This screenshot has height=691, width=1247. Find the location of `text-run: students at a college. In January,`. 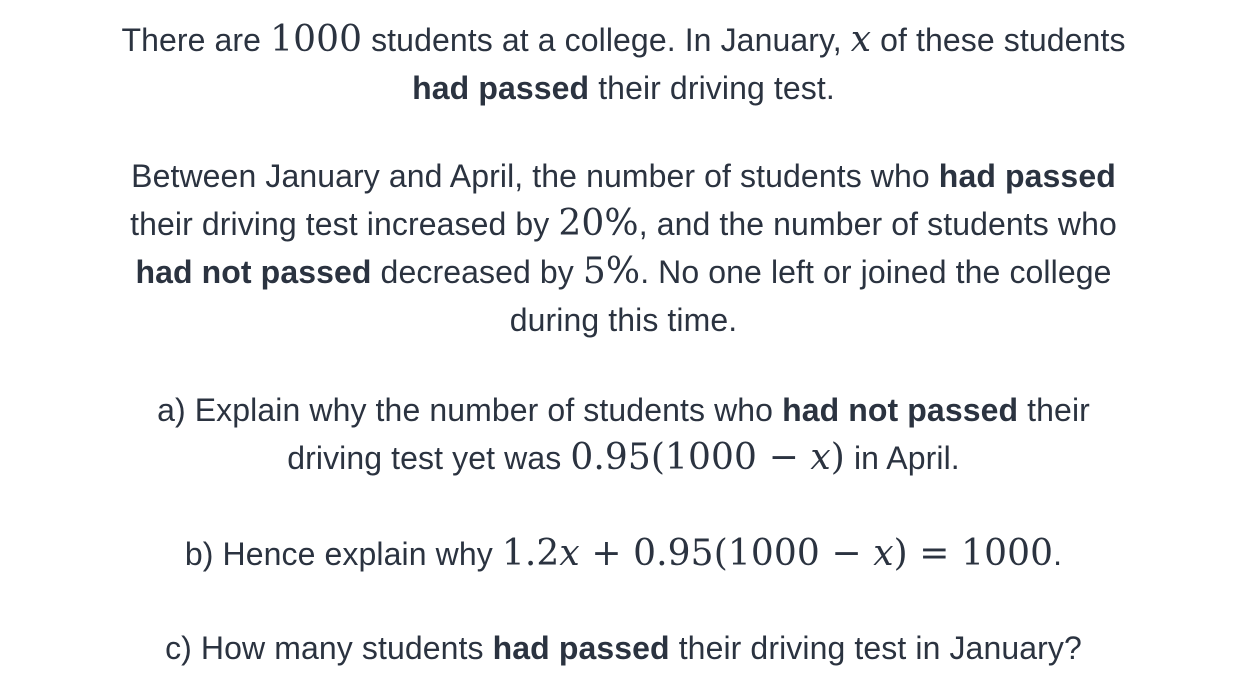

text-run: students at a college. In January, is located at coordinates (606, 40).